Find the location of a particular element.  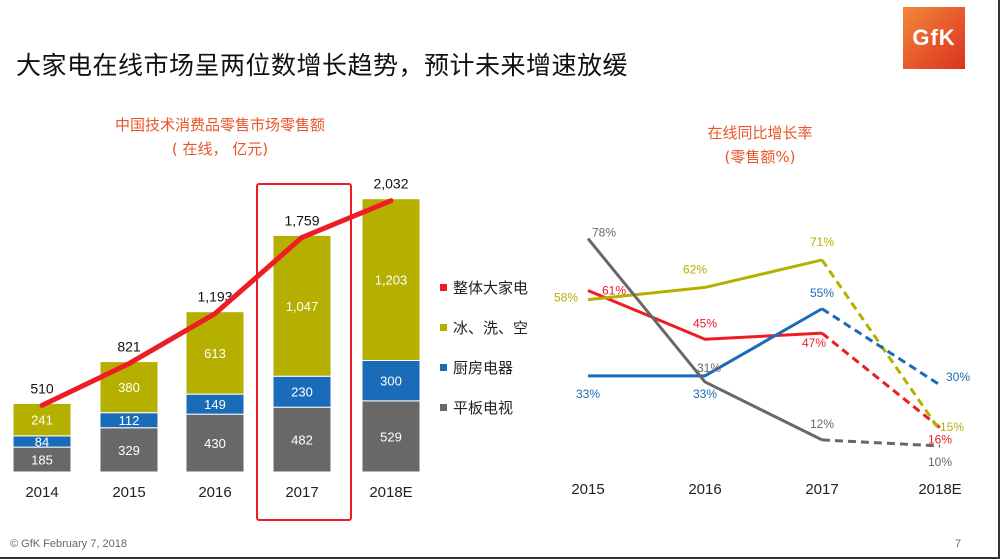

data-label-fridge-wash-ac: 15% is located at coordinates (952, 427).